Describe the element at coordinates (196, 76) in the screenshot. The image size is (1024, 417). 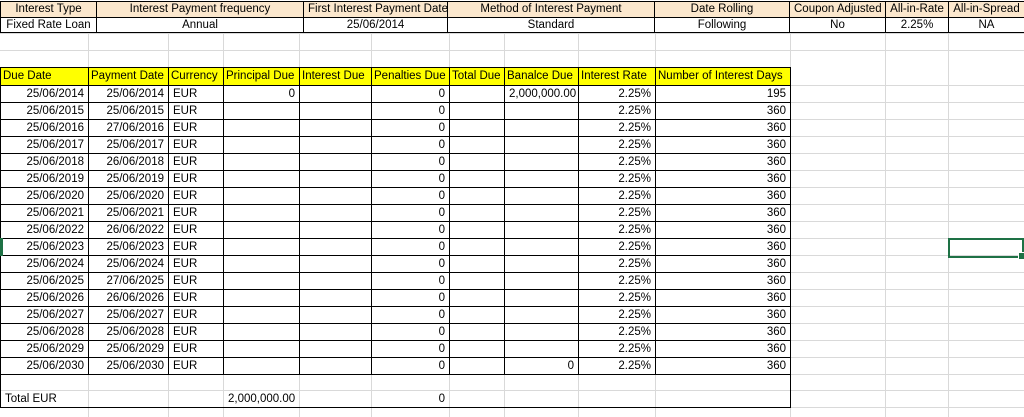
I see `schedule-header-cell: Currency` at that location.